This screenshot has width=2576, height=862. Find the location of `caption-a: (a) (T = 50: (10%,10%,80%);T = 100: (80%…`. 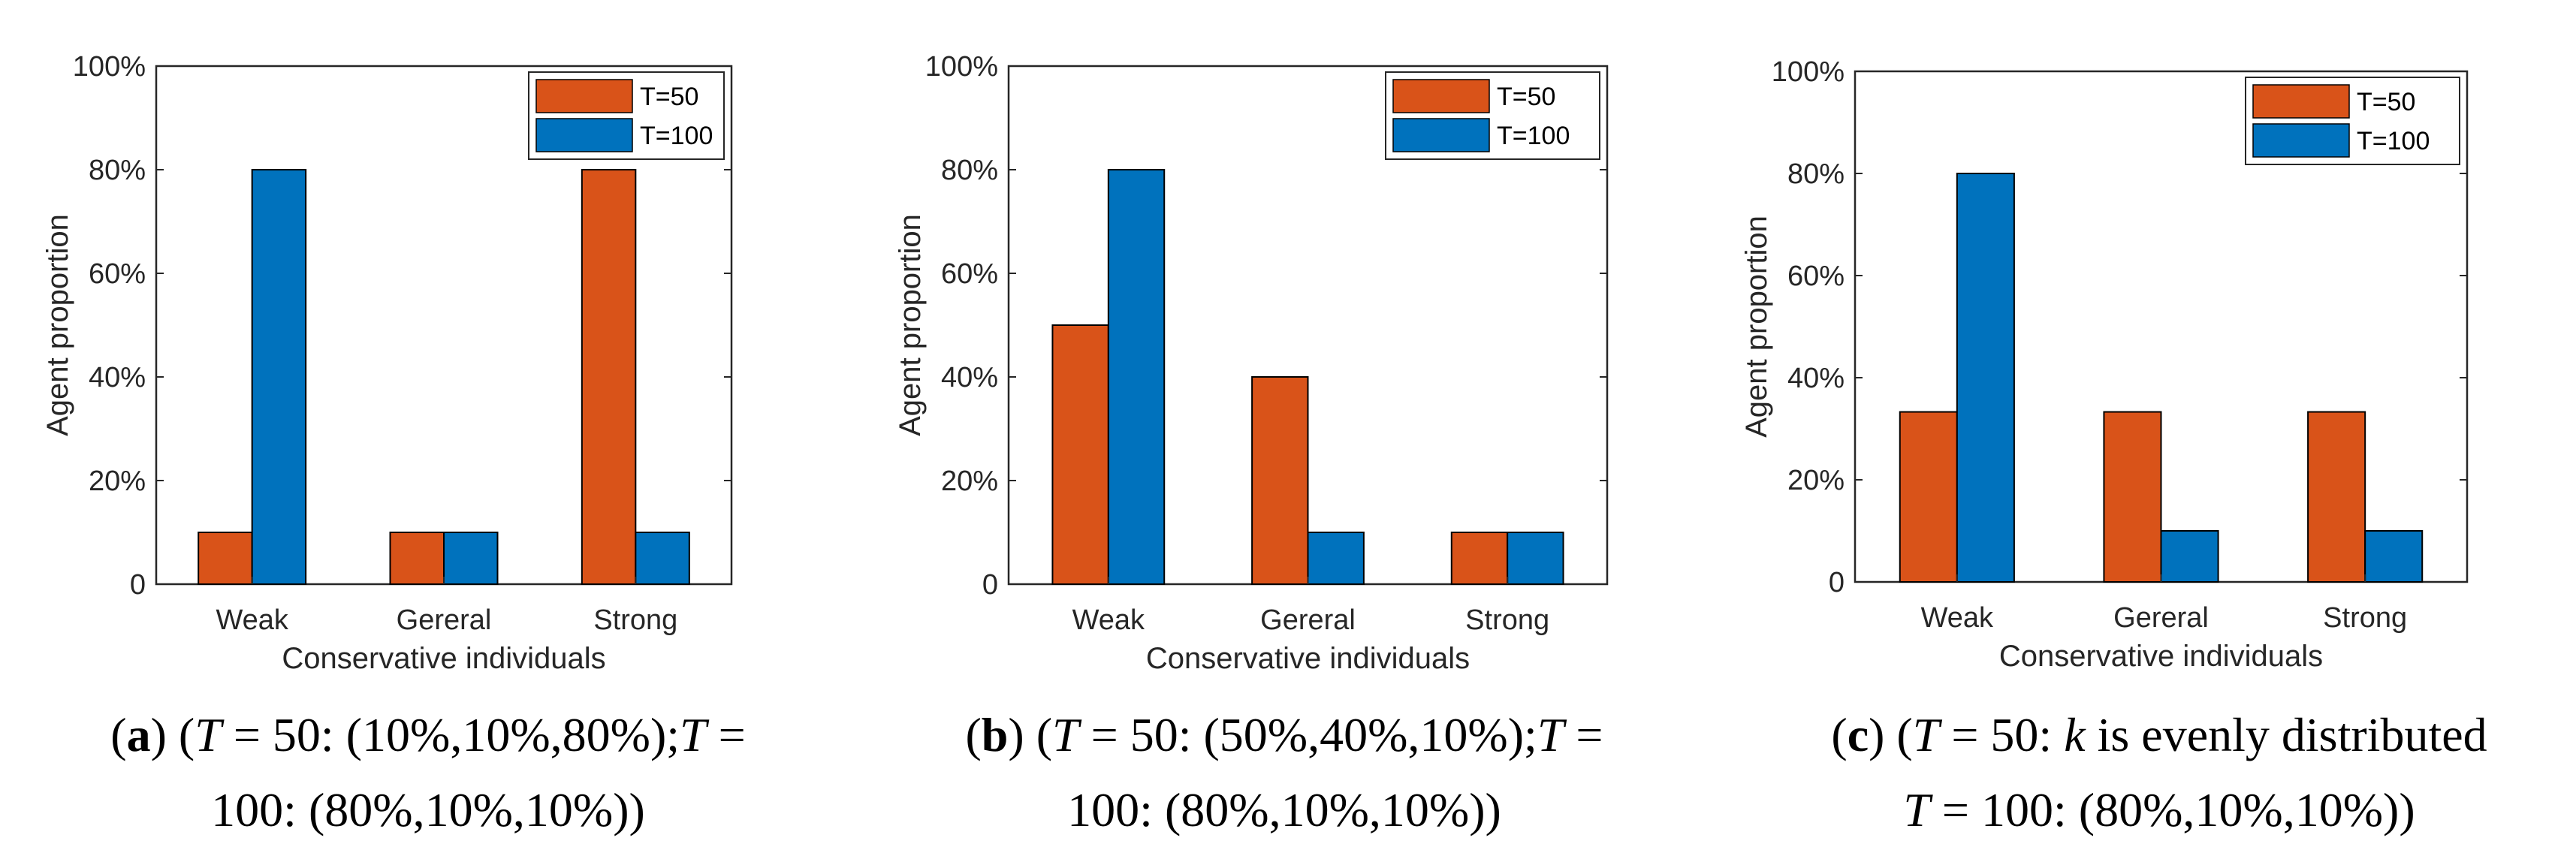

caption-a: (a) (T = 50: (10%,10%,80%);T = 100: (80%… is located at coordinates (427, 772).